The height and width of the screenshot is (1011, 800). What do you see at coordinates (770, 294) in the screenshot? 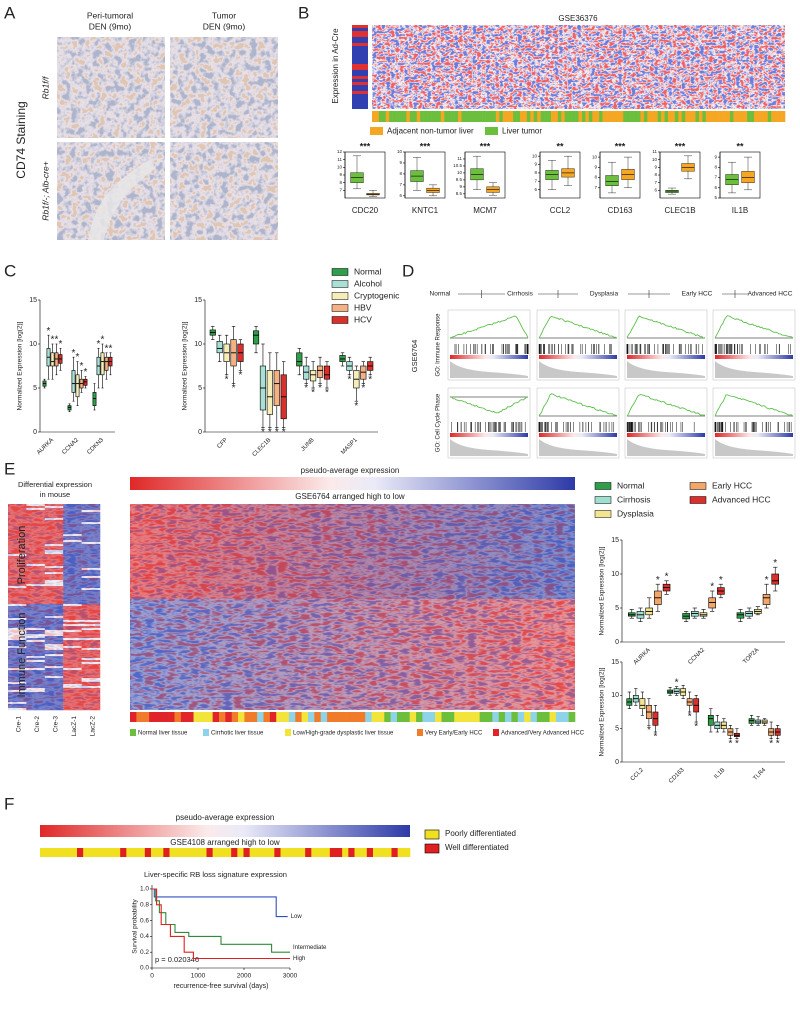
I see `stage-label: Advanced HCC` at bounding box center [770, 294].